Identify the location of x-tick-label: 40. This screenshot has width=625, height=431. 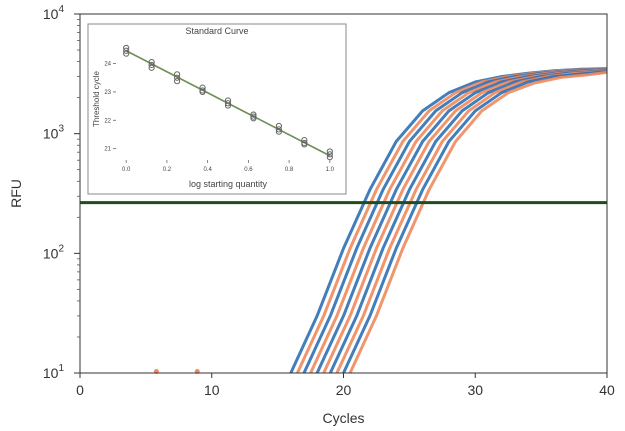
(607, 390).